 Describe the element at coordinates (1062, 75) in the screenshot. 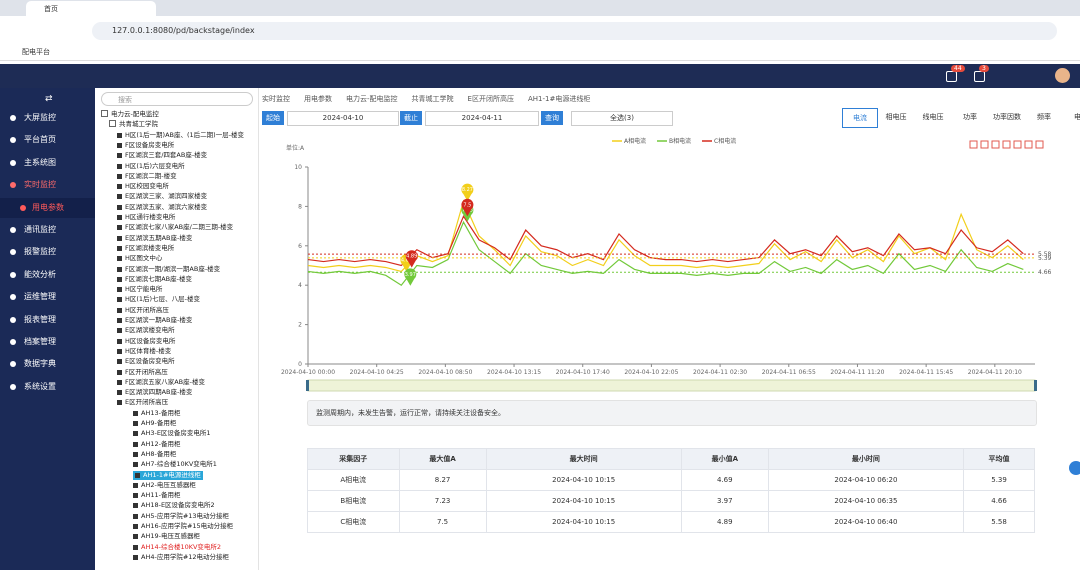

I see `avatar` at that location.